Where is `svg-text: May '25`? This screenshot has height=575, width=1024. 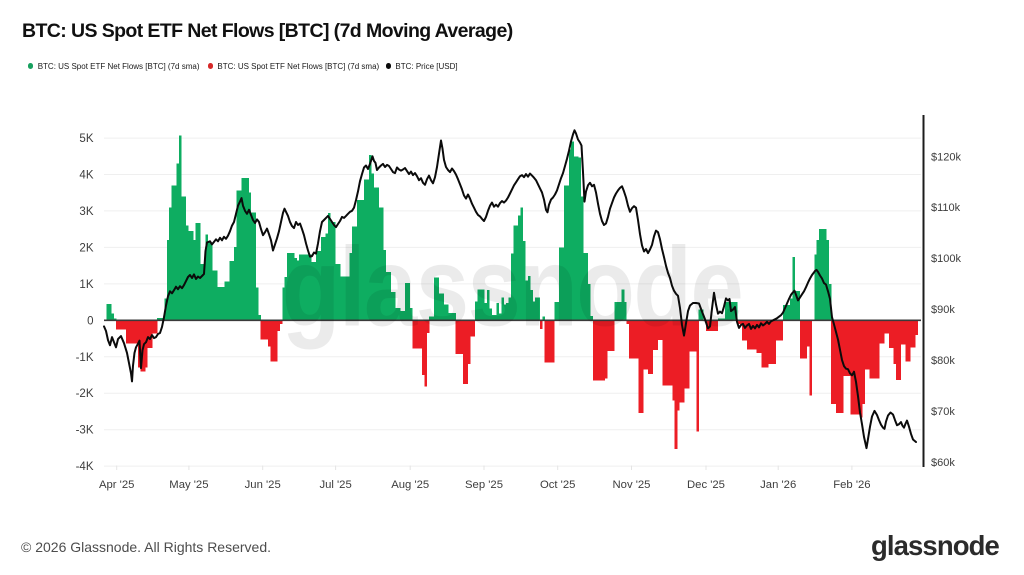
svg-text: May '25 is located at coordinates (188, 485).